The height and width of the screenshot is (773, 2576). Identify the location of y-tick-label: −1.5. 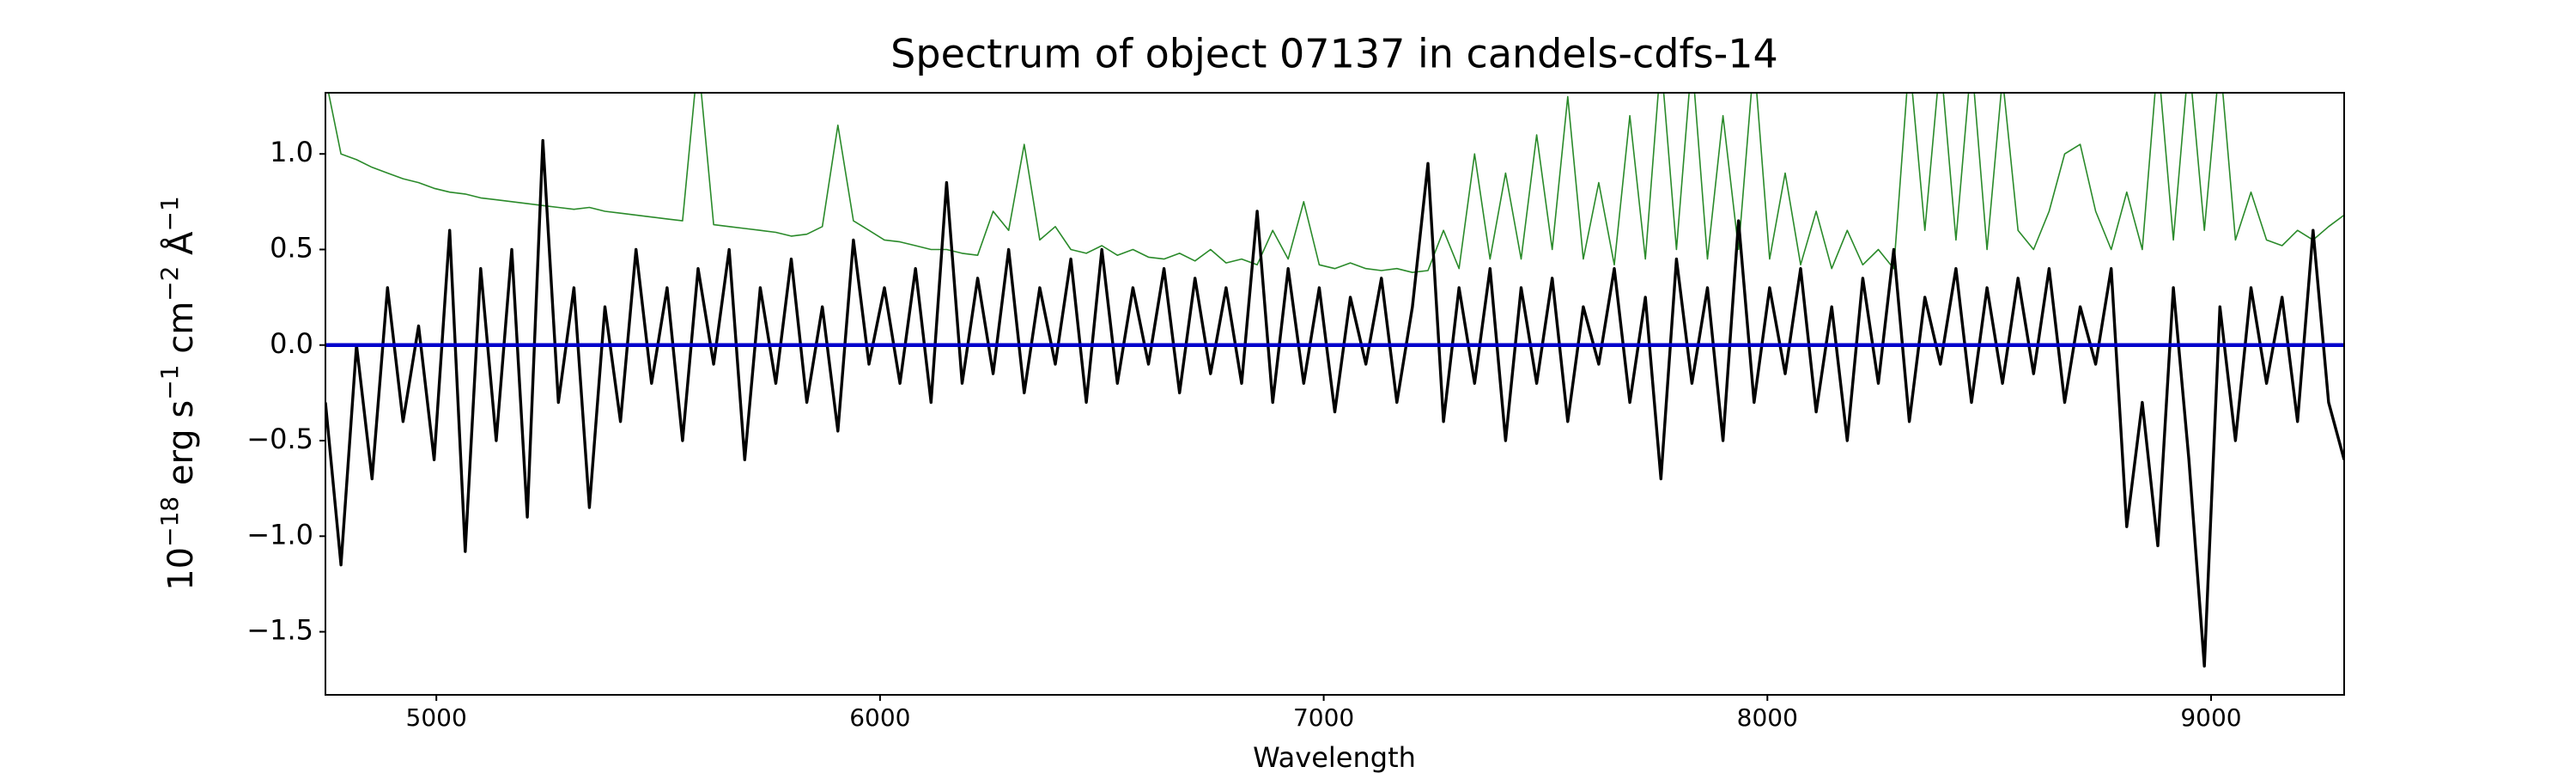
(280, 630).